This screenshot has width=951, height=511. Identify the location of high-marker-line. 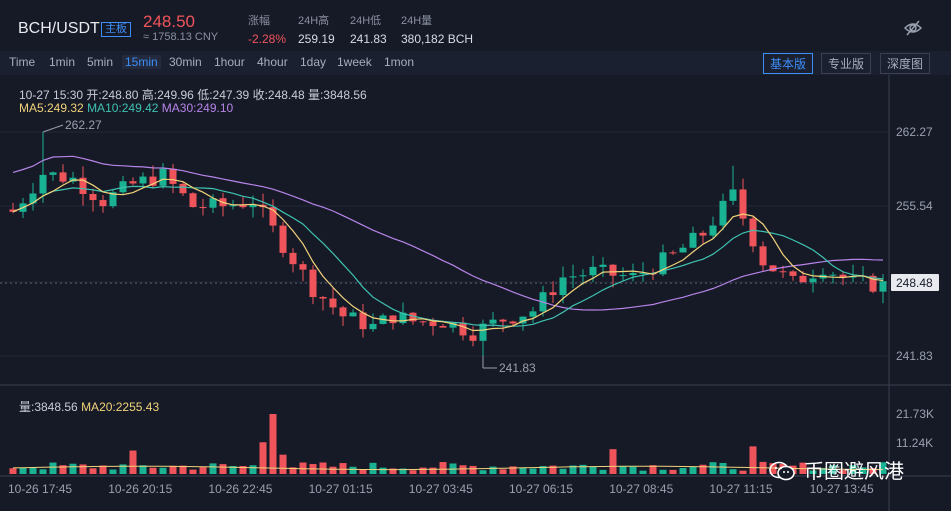
(53, 128).